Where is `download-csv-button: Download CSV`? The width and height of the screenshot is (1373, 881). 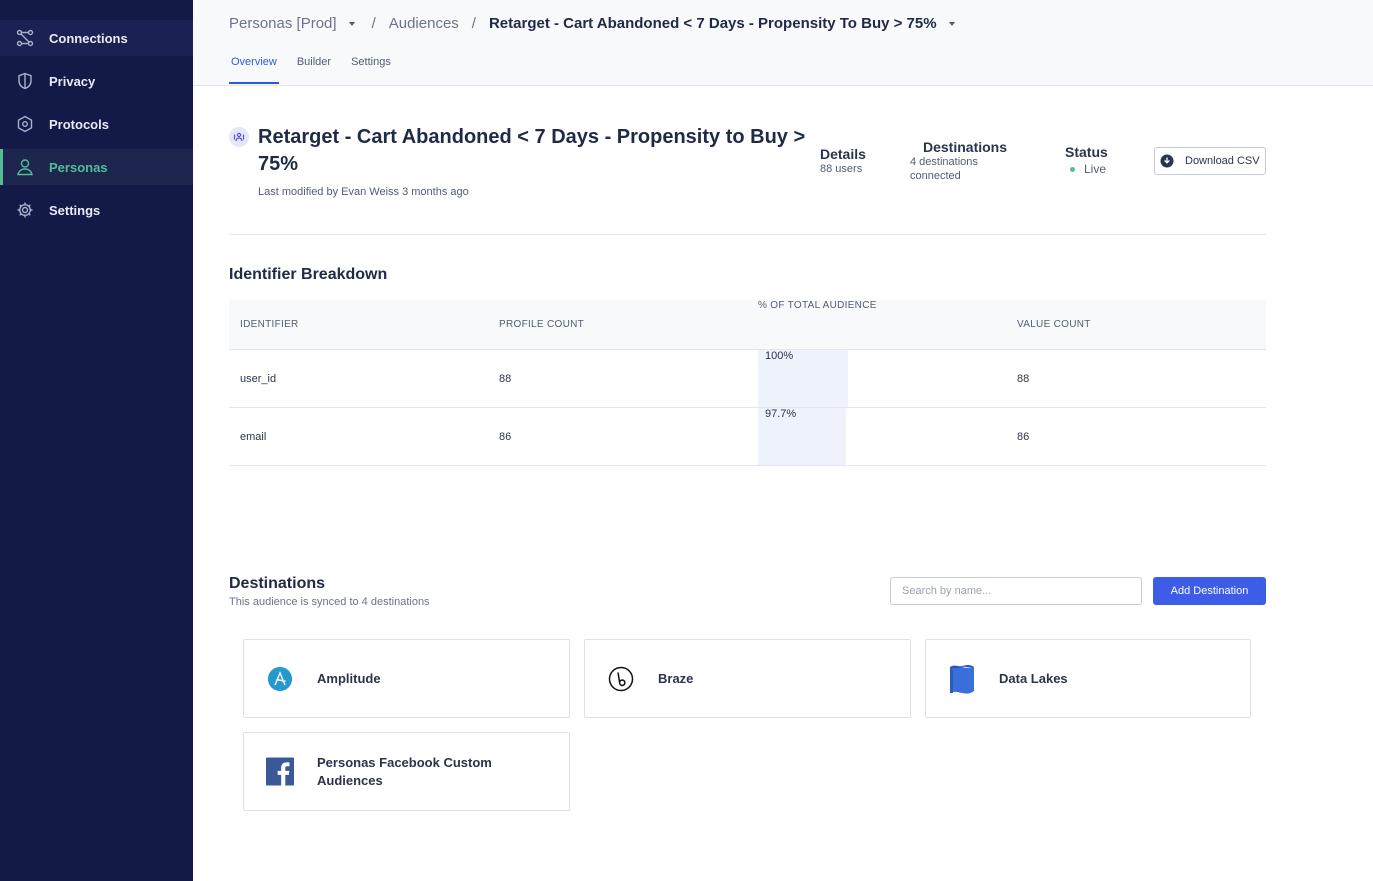
download-csv-button: Download CSV is located at coordinates (1210, 161).